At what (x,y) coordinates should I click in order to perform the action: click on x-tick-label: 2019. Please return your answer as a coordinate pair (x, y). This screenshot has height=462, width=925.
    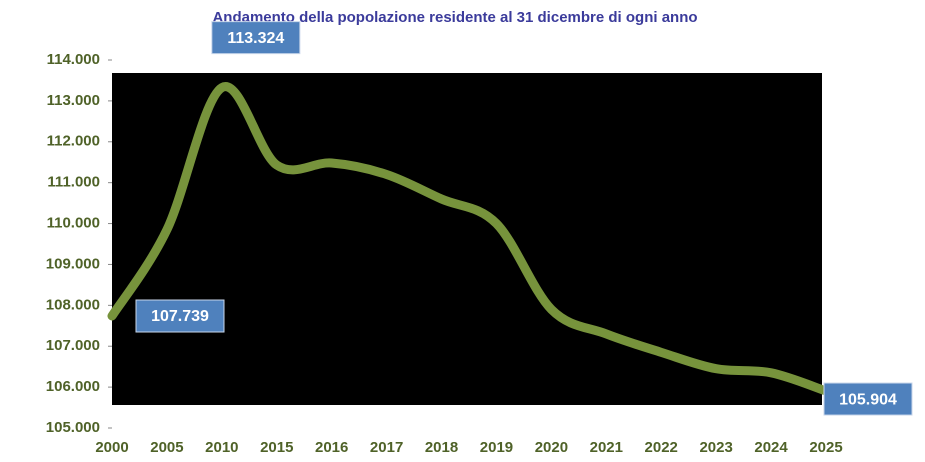
    Looking at the image, I should click on (496, 447).